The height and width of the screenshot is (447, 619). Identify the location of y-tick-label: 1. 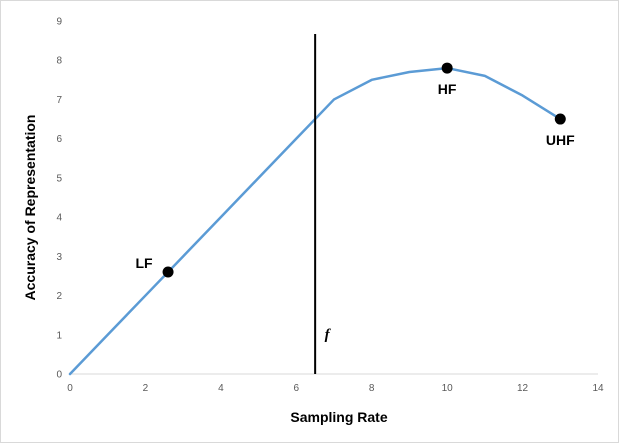
(59, 335).